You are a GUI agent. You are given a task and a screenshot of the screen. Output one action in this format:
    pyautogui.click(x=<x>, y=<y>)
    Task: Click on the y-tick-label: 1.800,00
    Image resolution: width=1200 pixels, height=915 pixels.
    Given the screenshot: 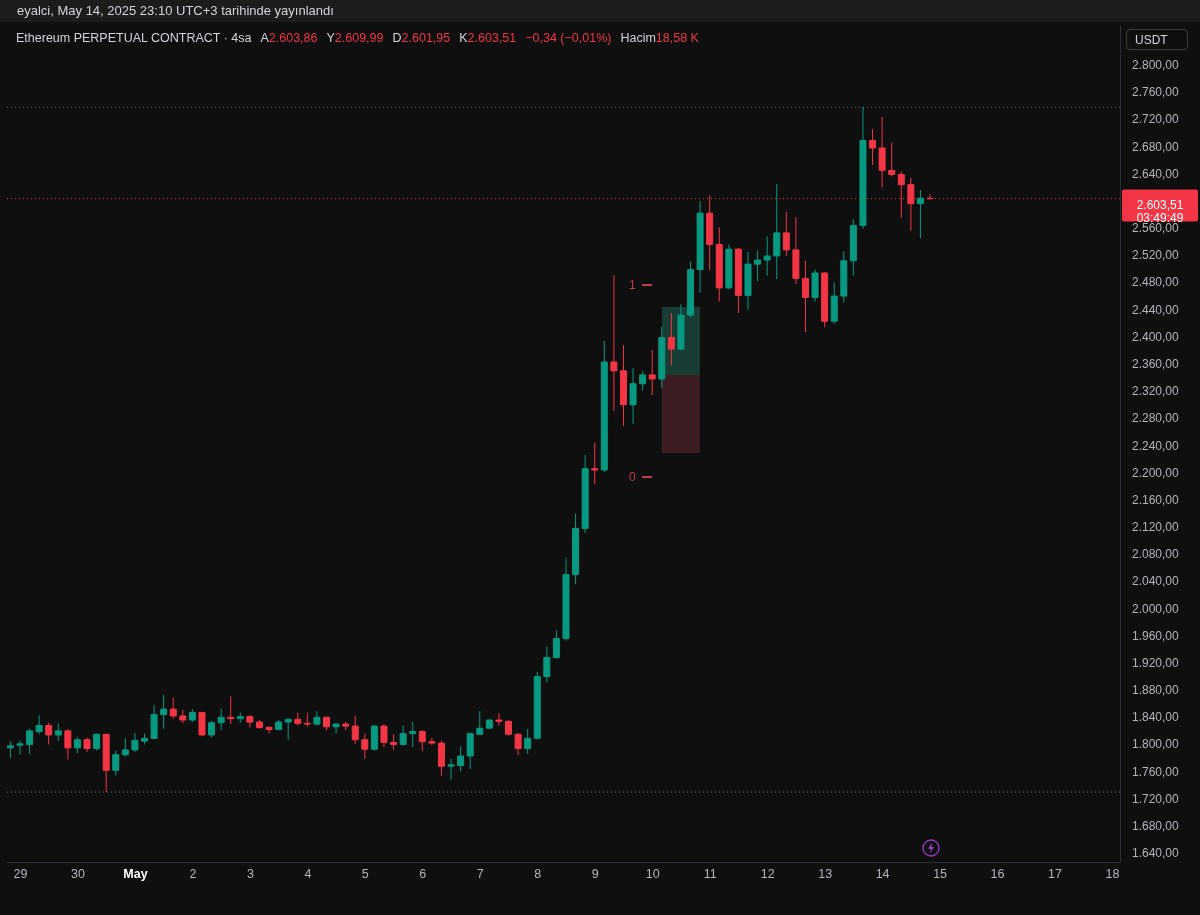 What is the action you would take?
    pyautogui.click(x=1156, y=744)
    